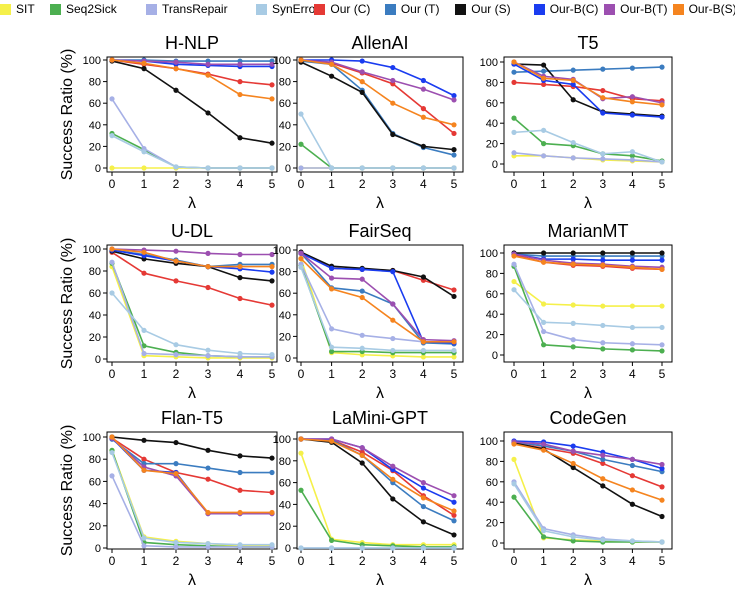 The image size is (735, 594). Describe the element at coordinates (240, 374) in the screenshot. I see `x-tick-label: 4` at that location.